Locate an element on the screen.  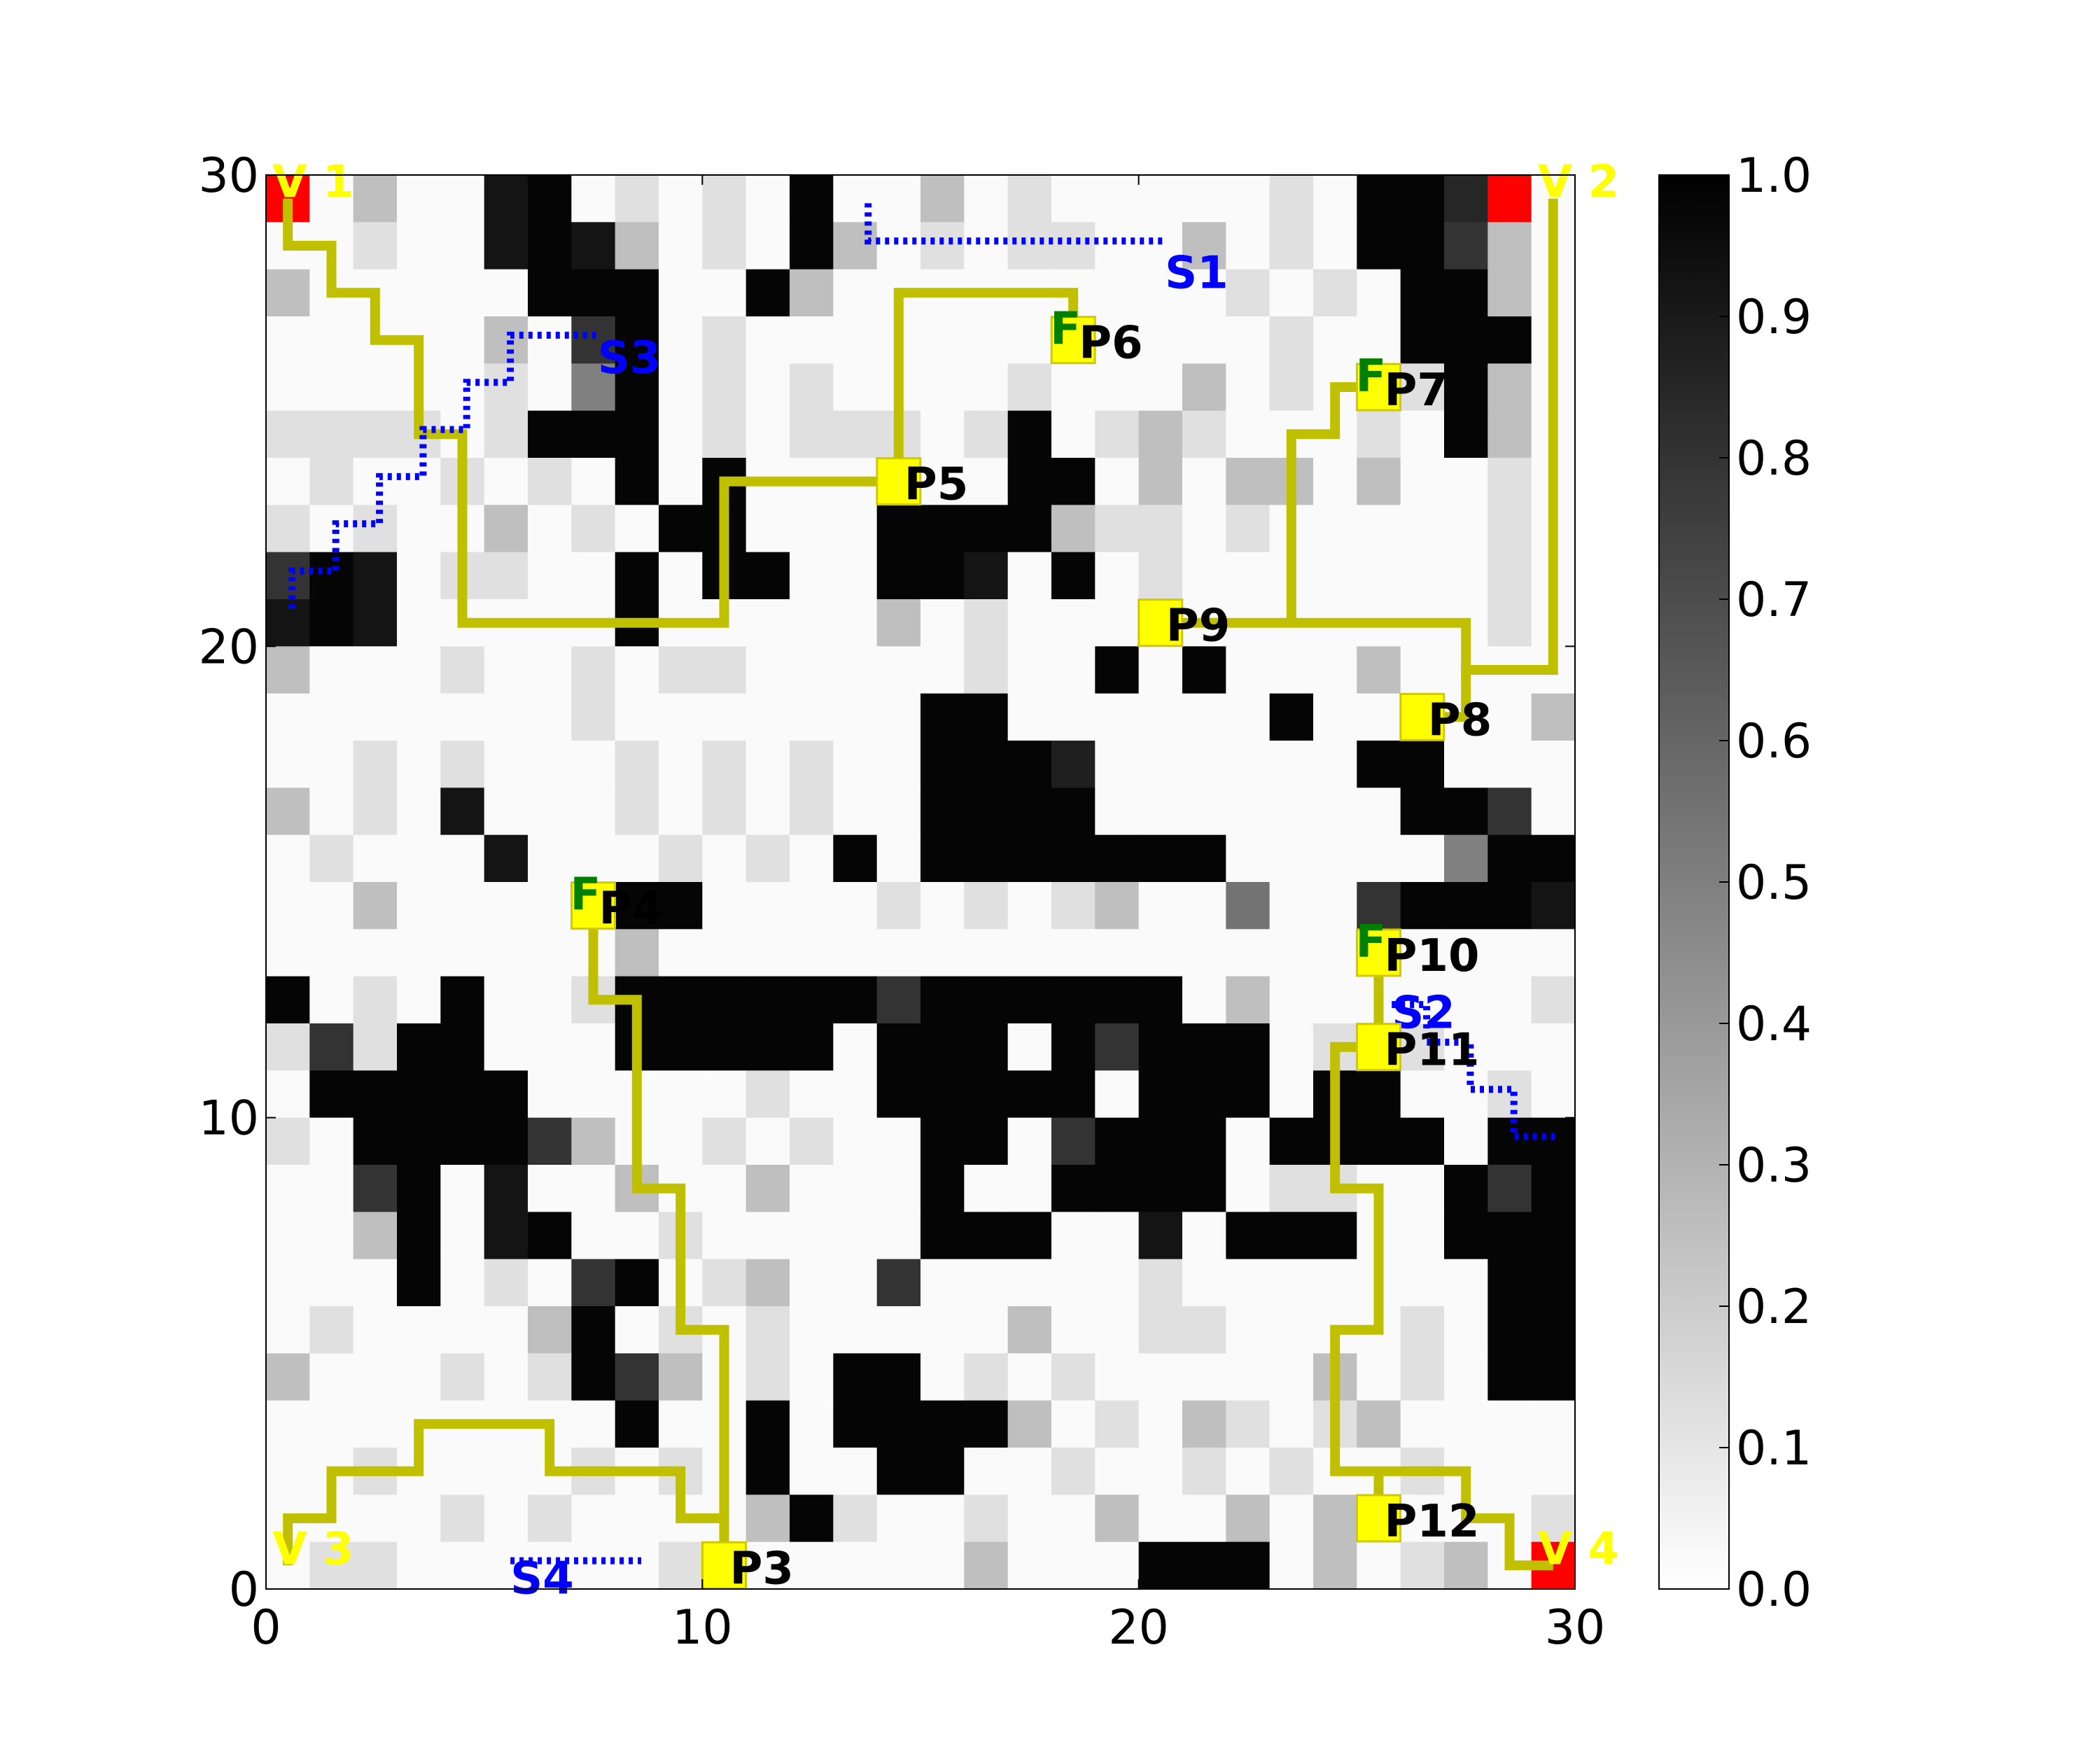
point-label: P10 is located at coordinates (1432, 956).